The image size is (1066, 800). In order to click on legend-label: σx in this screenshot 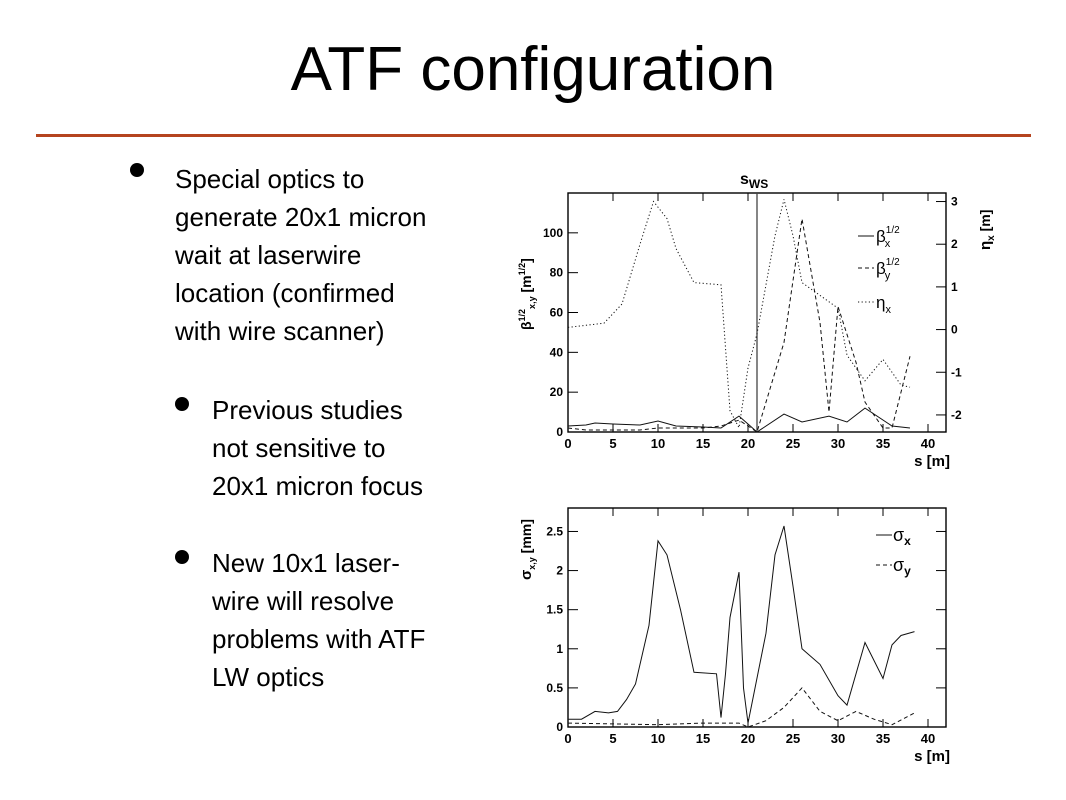, I will do `click(902, 536)`.